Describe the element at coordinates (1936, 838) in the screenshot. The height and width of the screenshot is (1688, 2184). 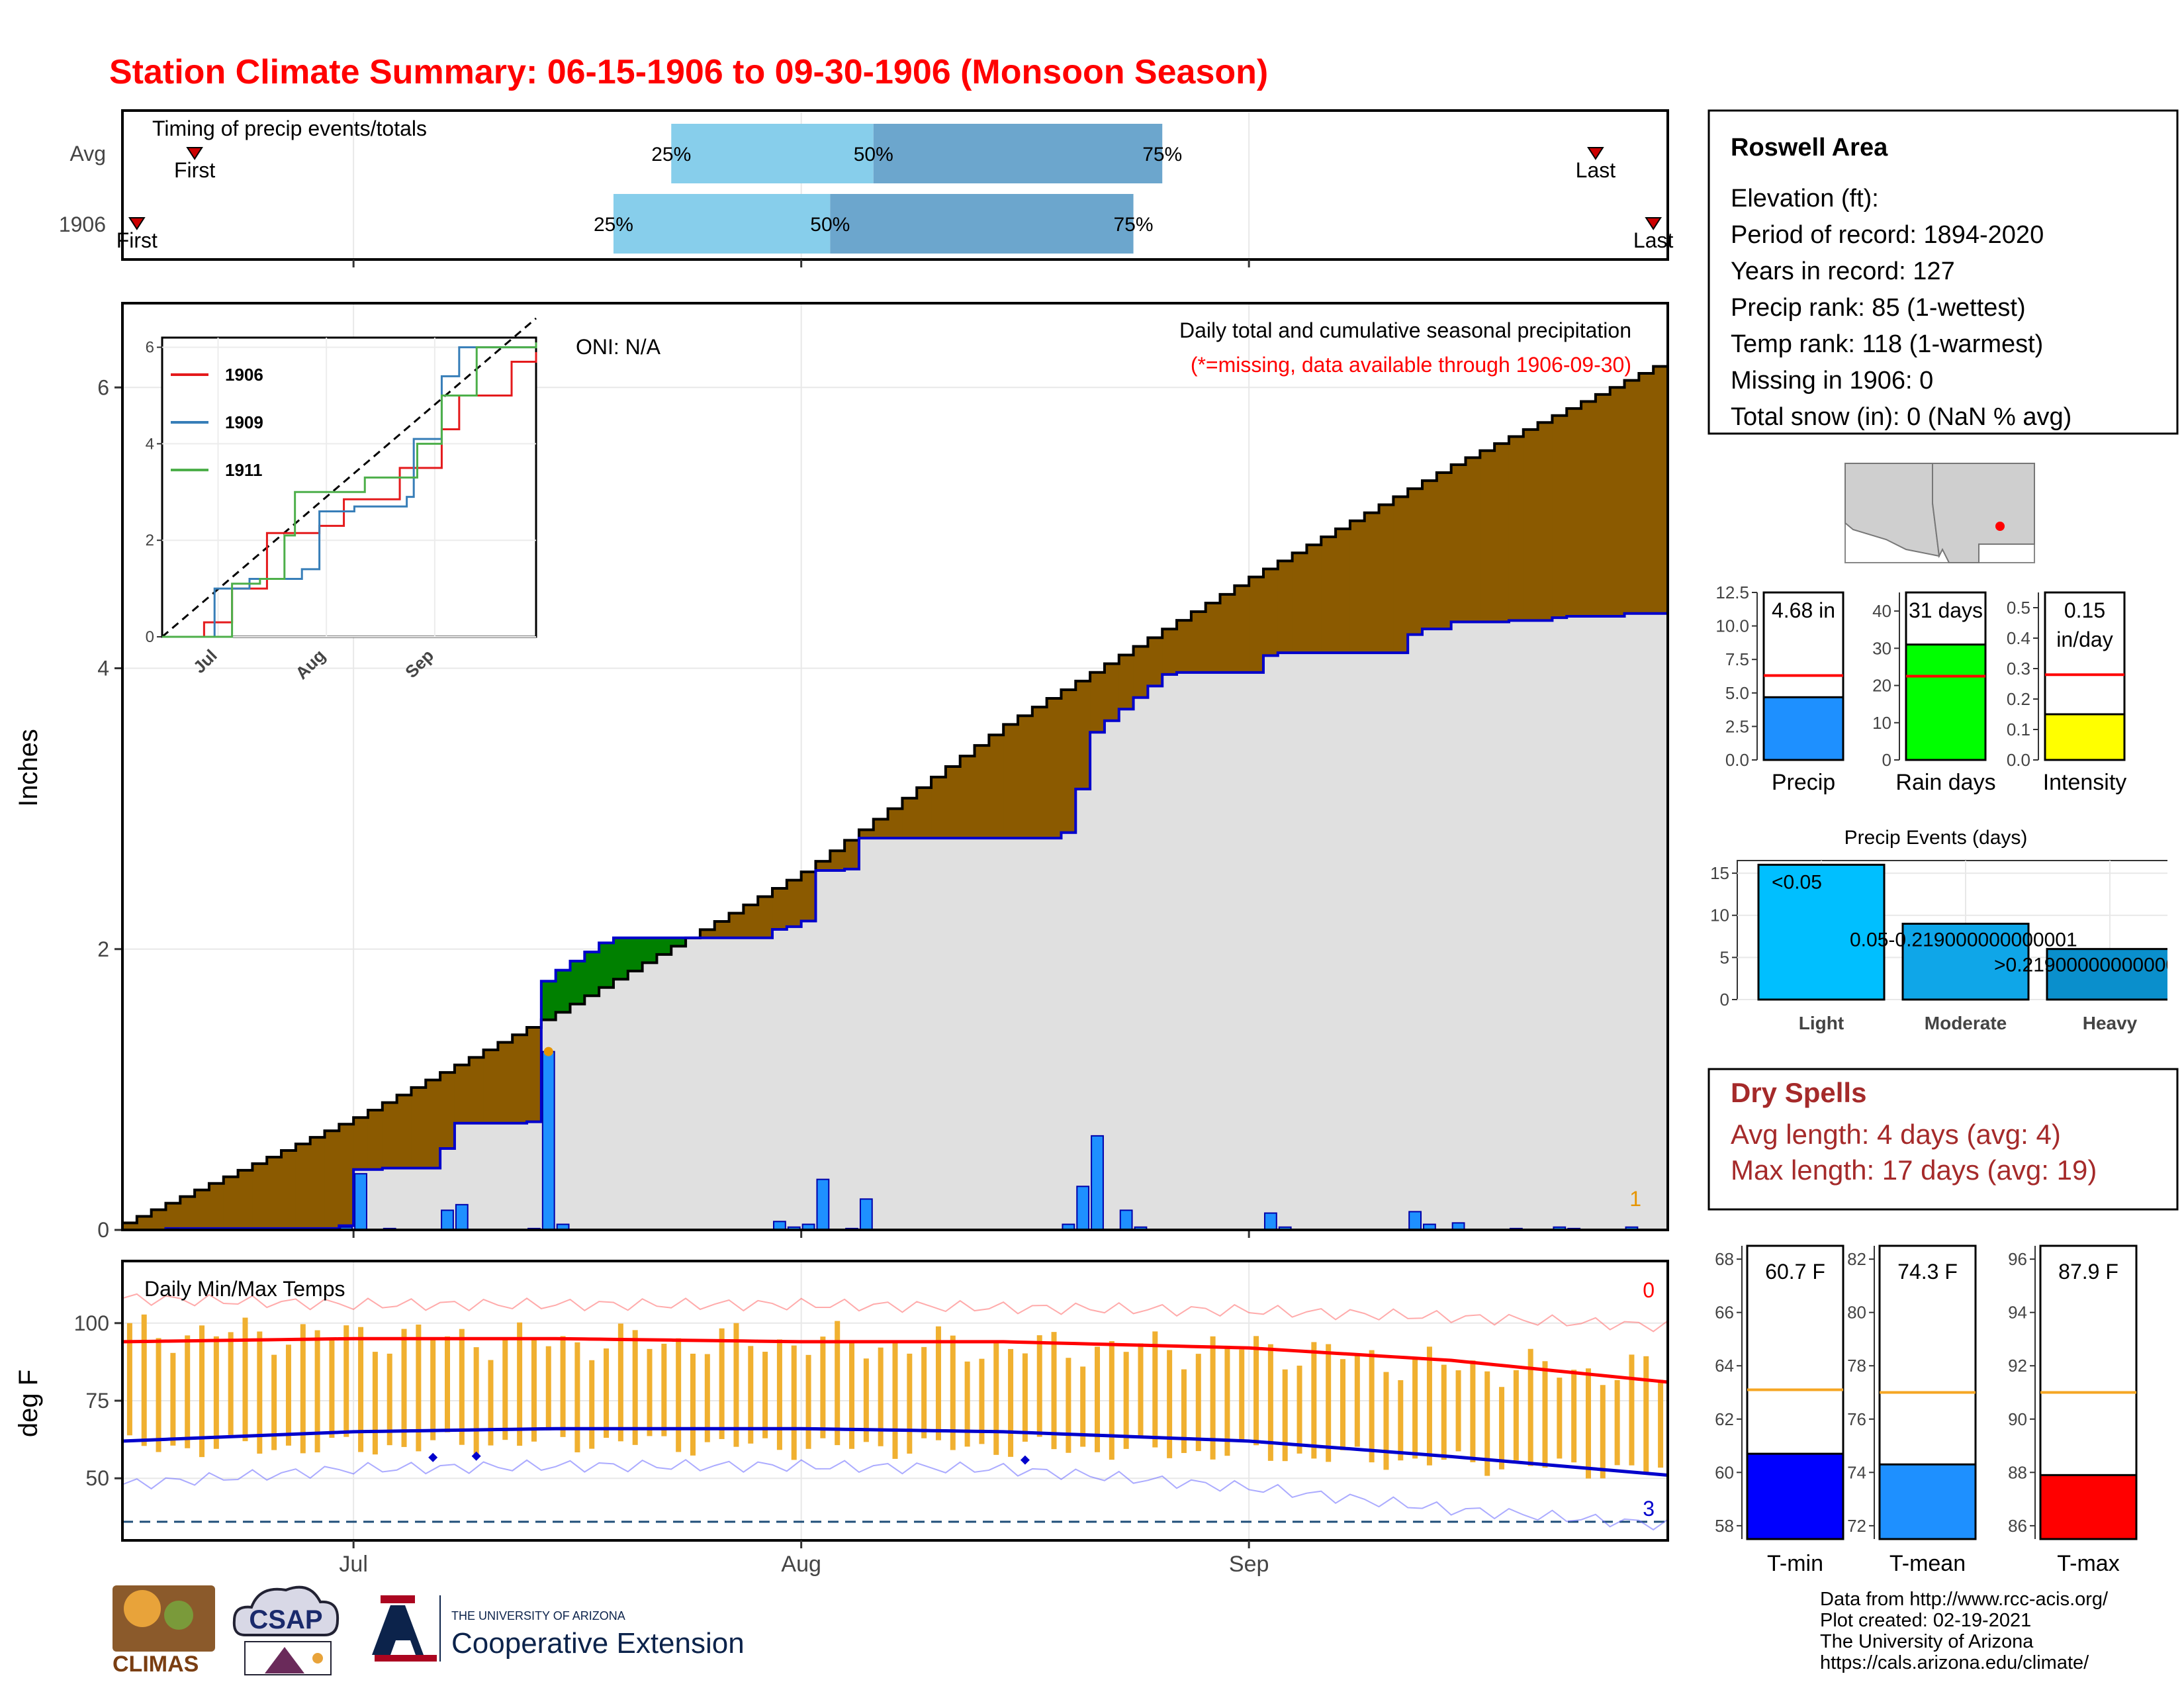
I see `precip-events-title: Precip Events (days)` at that location.